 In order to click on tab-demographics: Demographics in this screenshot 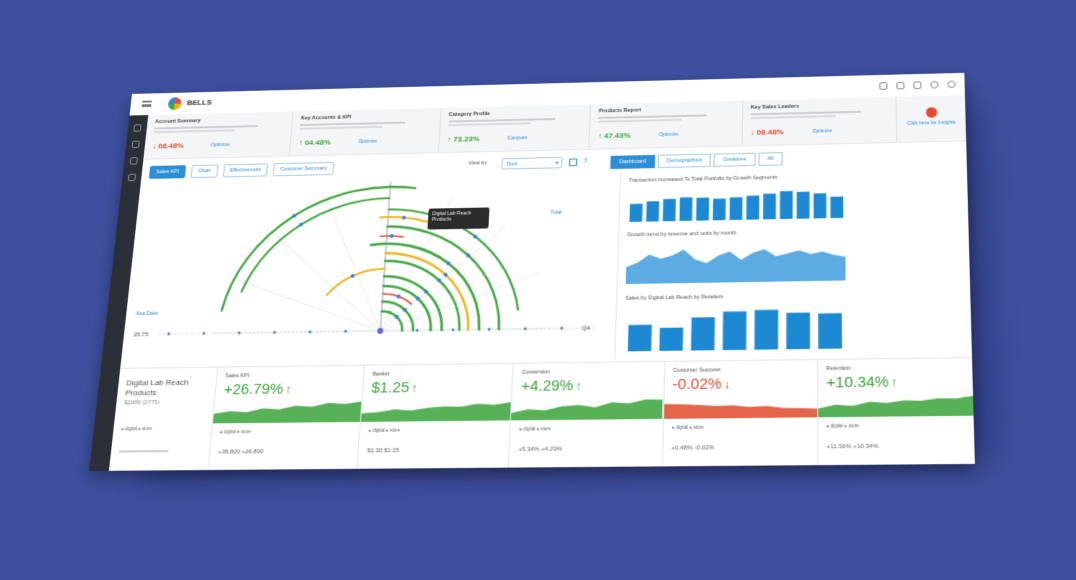, I will do `click(684, 161)`.